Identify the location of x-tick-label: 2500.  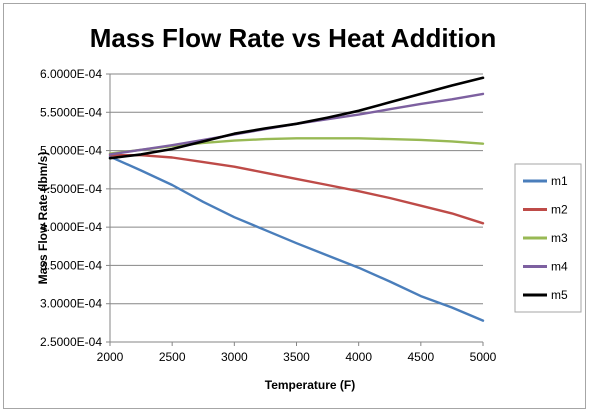
(172, 357).